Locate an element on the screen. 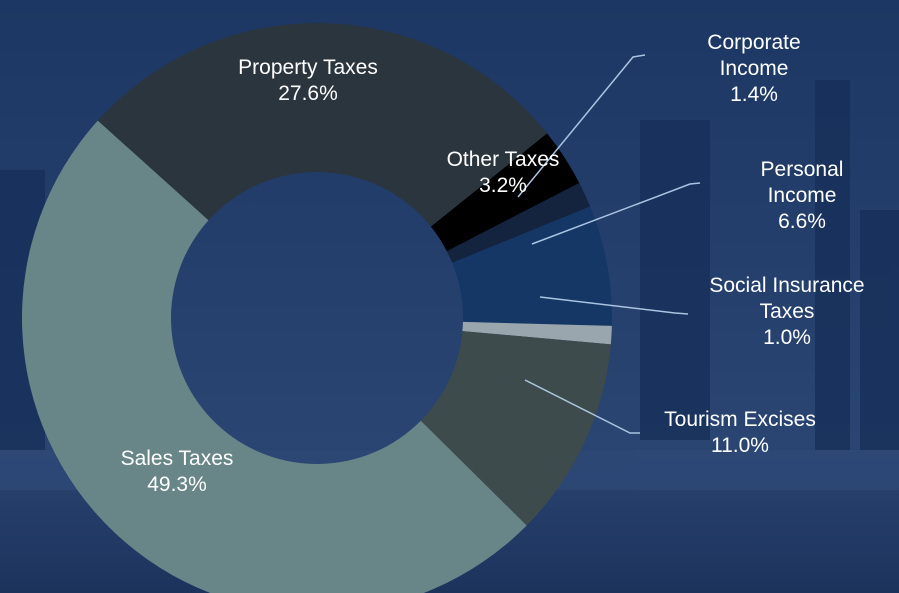  slice-label: Personal Income 6.6% is located at coordinates (802, 196).